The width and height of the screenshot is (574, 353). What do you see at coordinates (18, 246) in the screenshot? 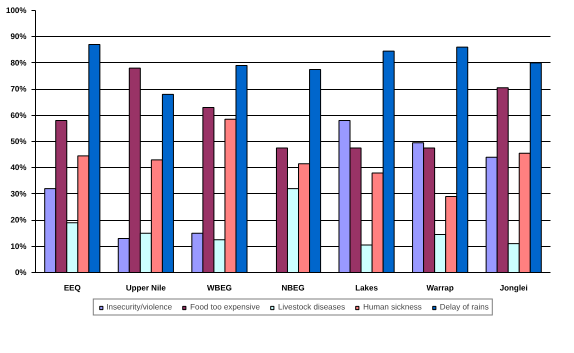
I see `y-tick-label: 10%` at bounding box center [18, 246].